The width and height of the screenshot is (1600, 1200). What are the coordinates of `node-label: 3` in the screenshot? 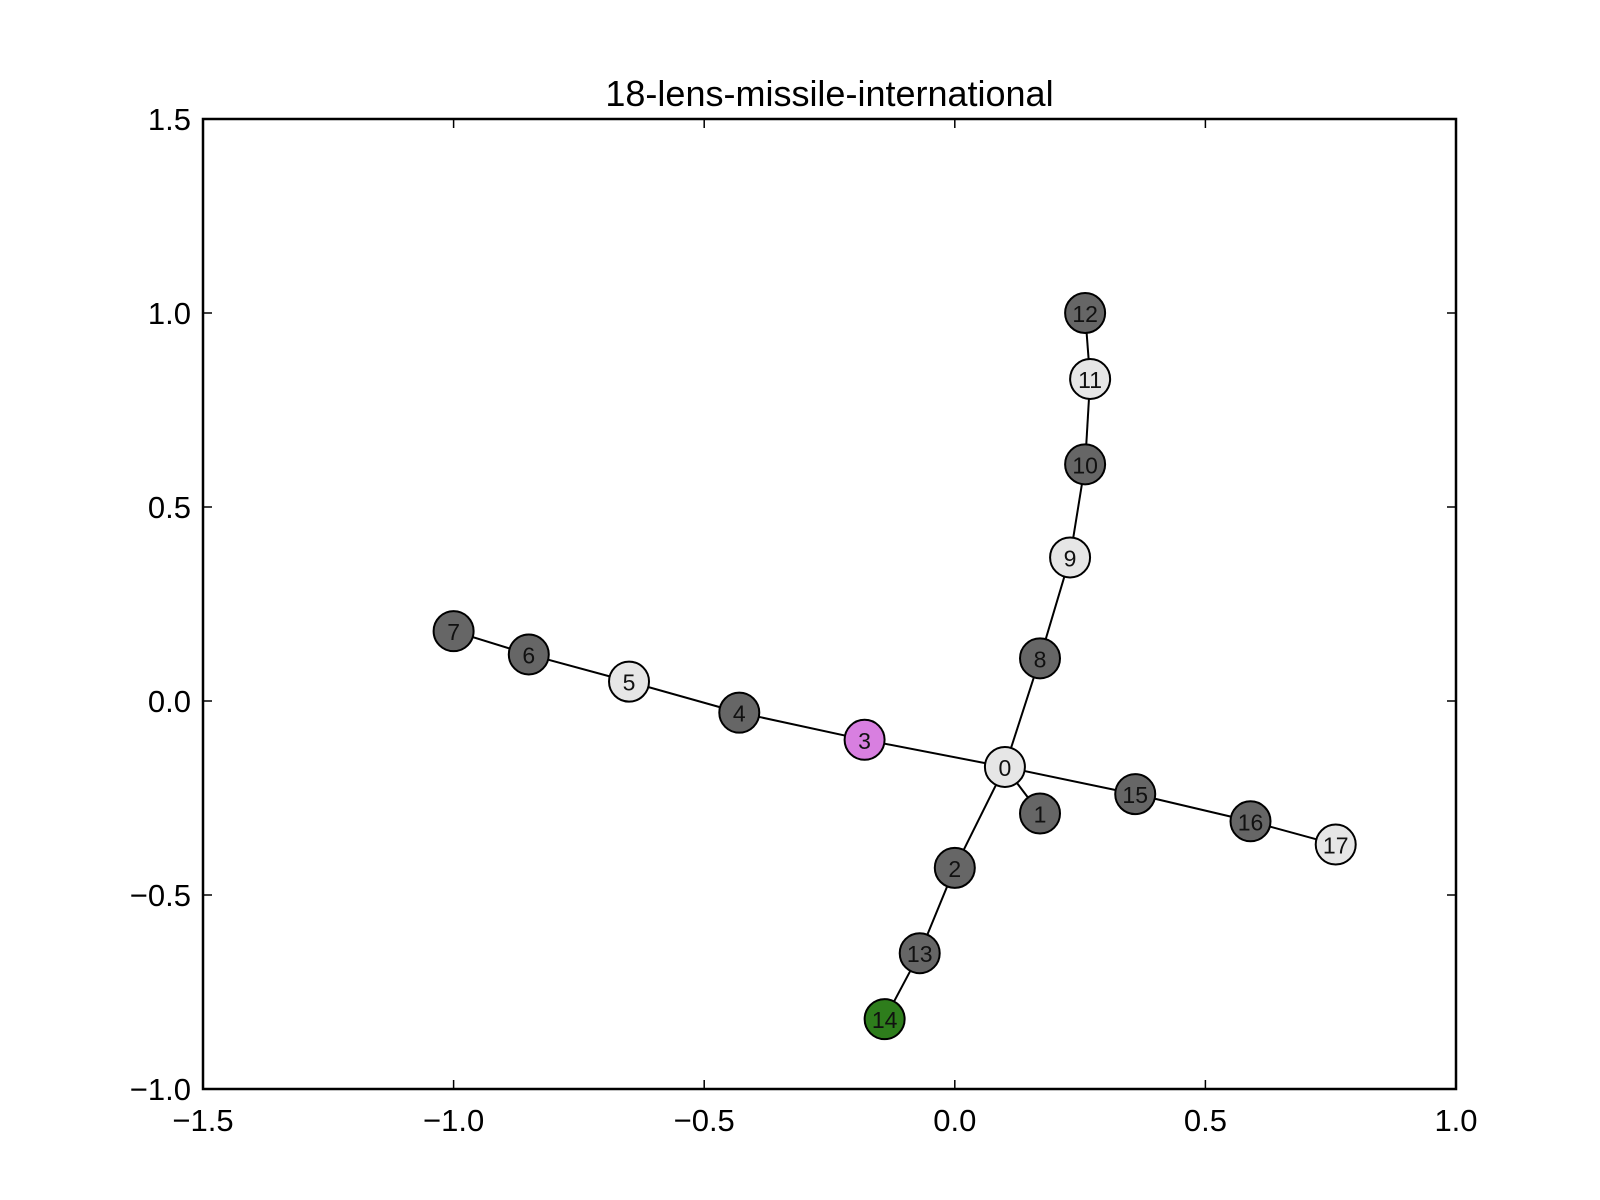 It's located at (864, 741).